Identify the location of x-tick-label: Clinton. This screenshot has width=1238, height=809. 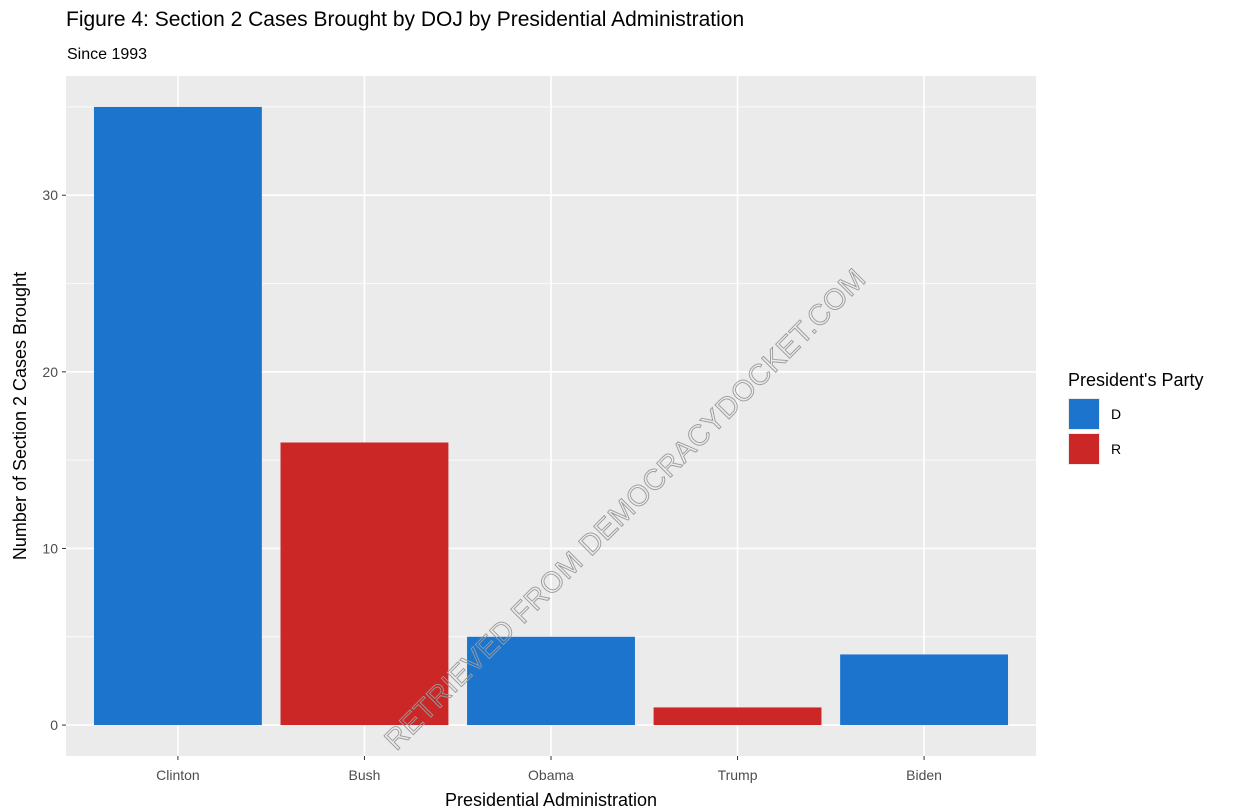
(178, 775).